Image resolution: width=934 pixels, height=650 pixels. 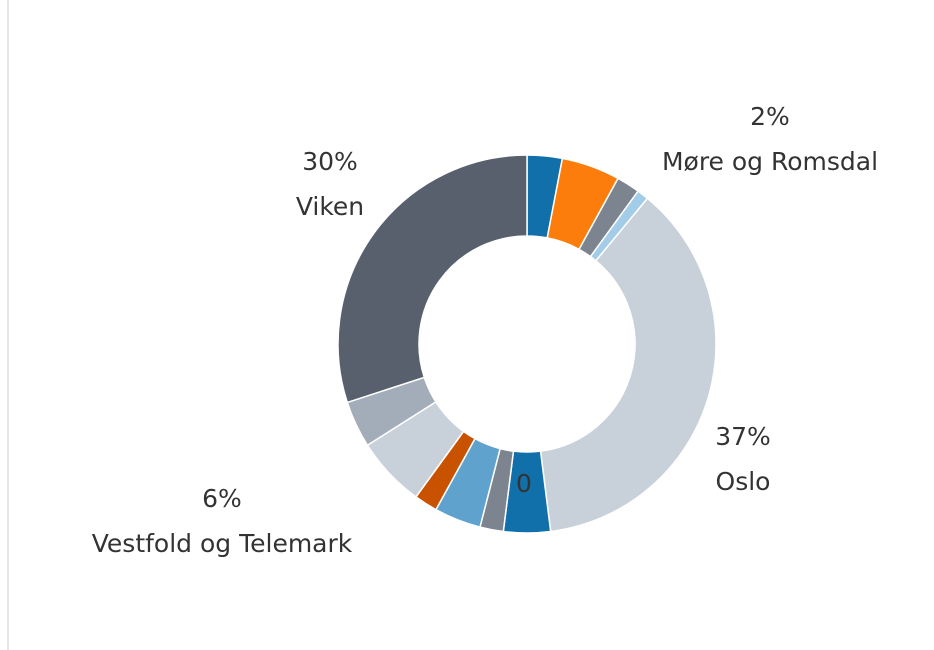 I want to click on category-label: Møre og Romsdal, so click(x=770, y=161).